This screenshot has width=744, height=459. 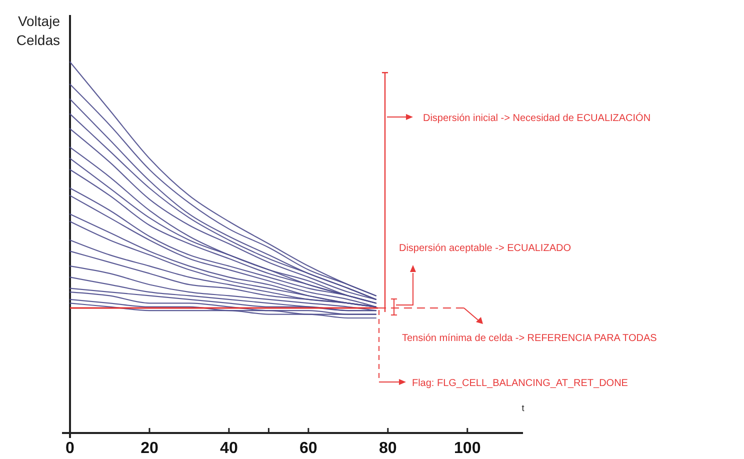 I want to click on y-axis-title: Voltaje Celdas, so click(x=38, y=30).